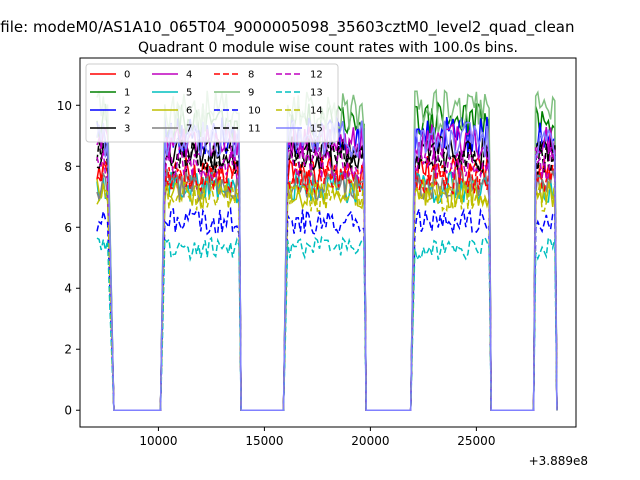  What do you see at coordinates (370, 441) in the screenshot?
I see `x-tick-label: 20000` at bounding box center [370, 441].